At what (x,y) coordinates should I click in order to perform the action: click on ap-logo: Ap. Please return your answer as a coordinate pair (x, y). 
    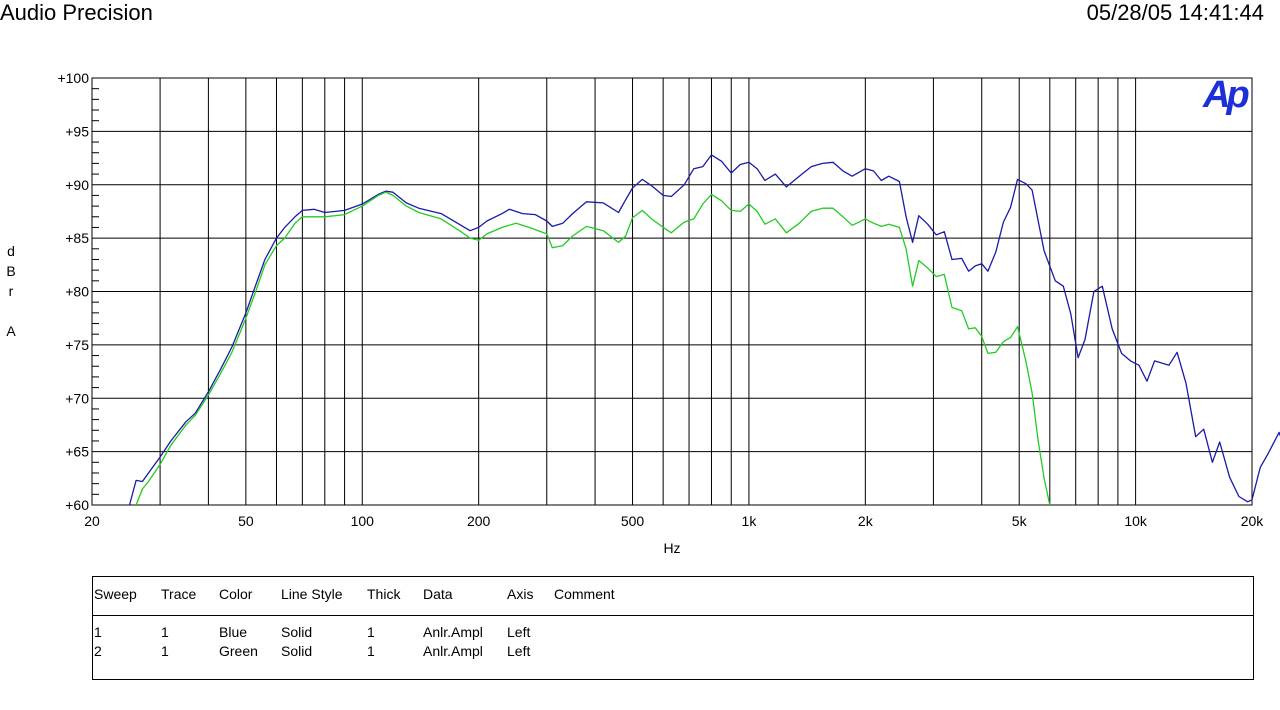
    Looking at the image, I should click on (1226, 95).